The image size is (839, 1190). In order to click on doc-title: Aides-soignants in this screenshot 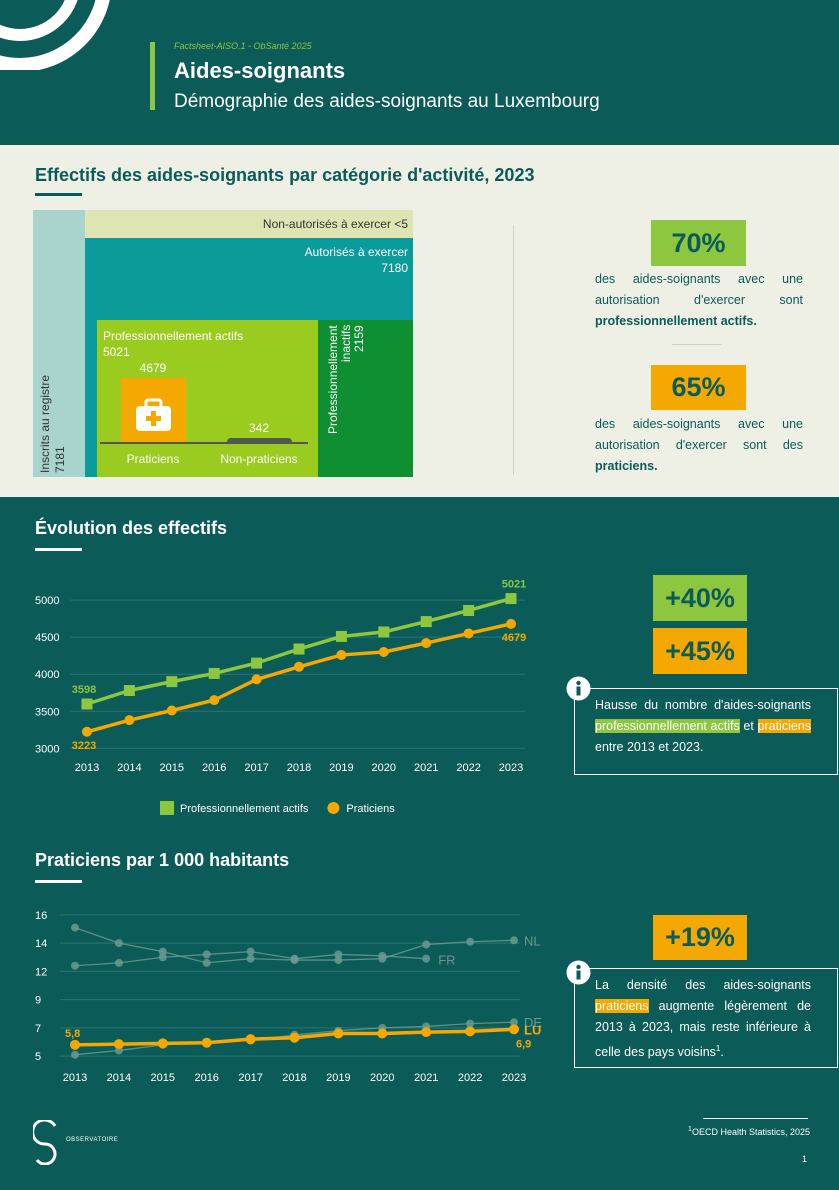, I will do `click(260, 70)`.